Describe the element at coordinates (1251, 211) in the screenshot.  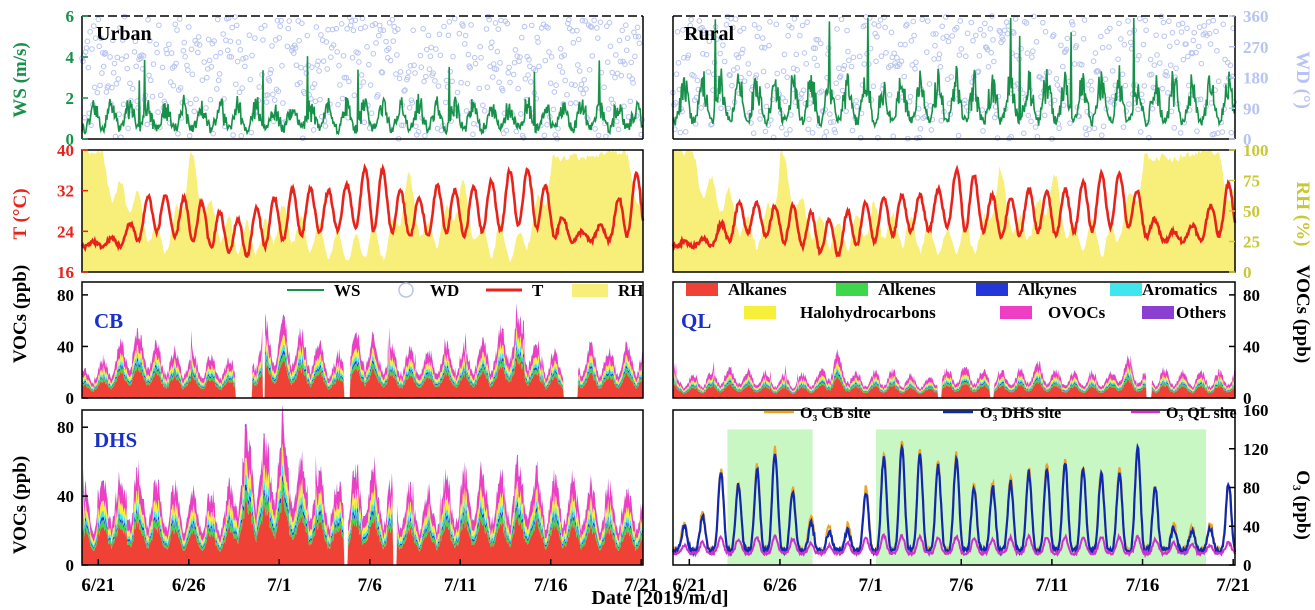
I see `rural-met-rh-axis-ticklabel-2: 50` at that location.